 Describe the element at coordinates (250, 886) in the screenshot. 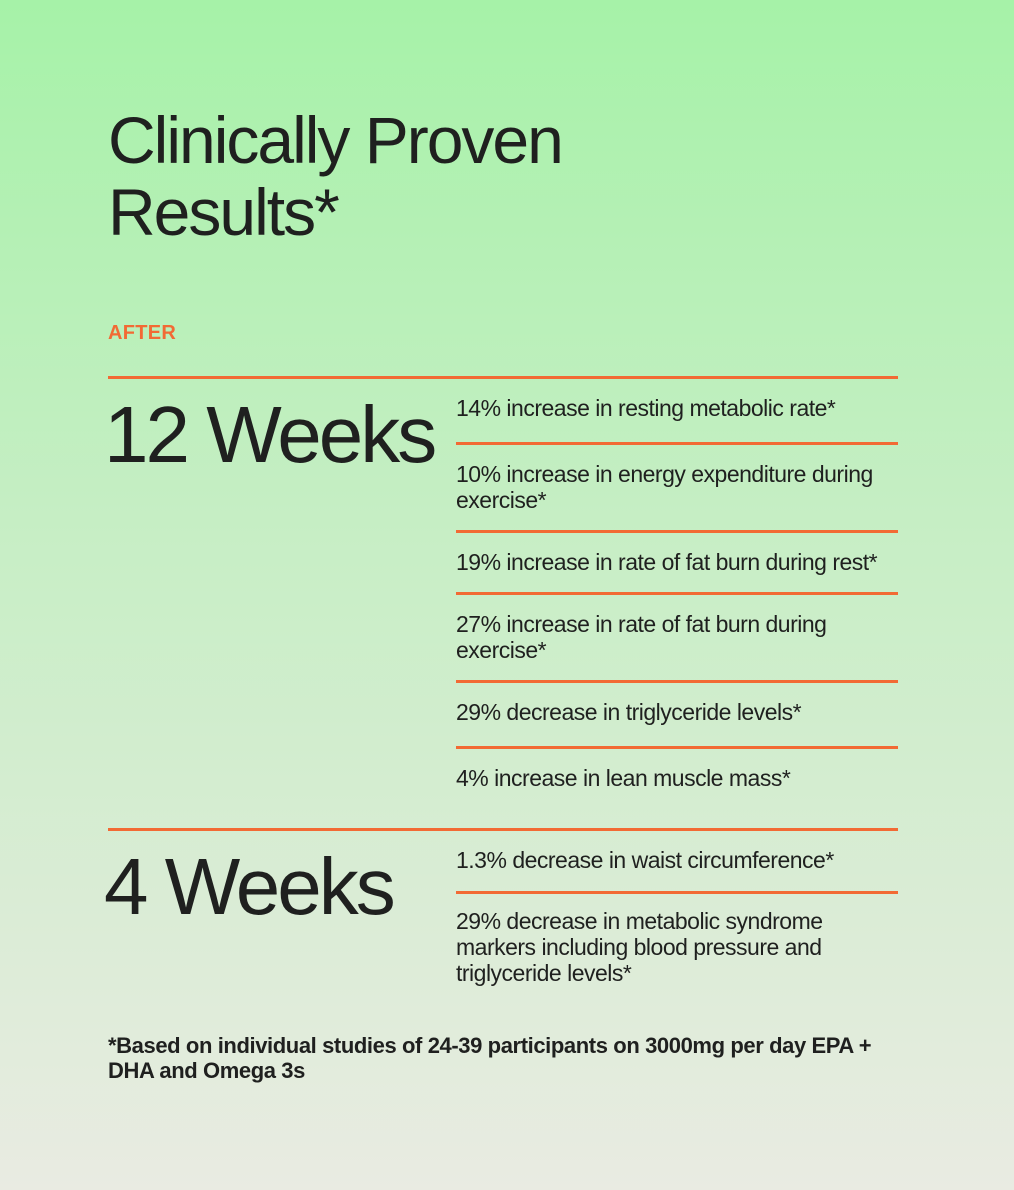

I see `period-heading: 4 Weeks` at that location.